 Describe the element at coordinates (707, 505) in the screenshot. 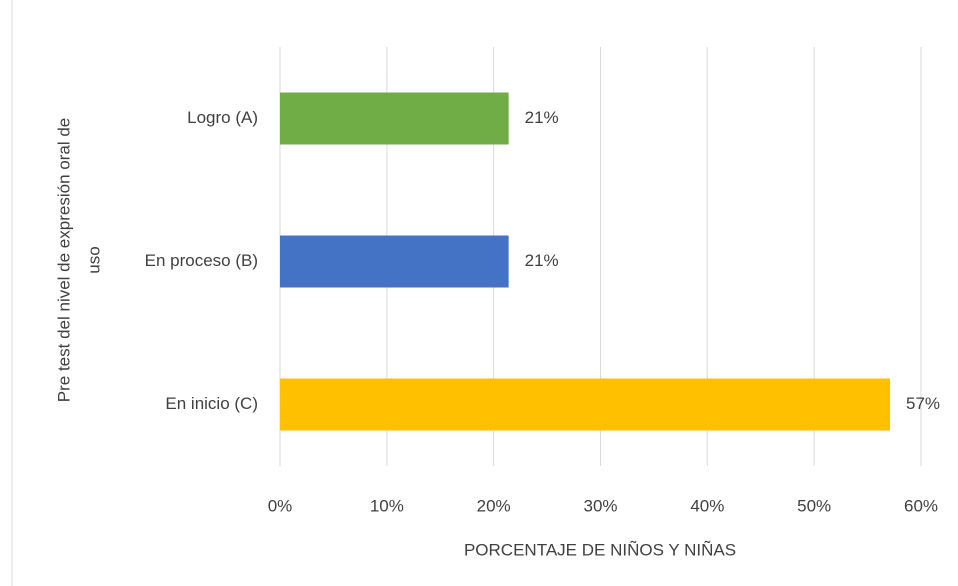

I see `x-tick-label: 40%` at that location.